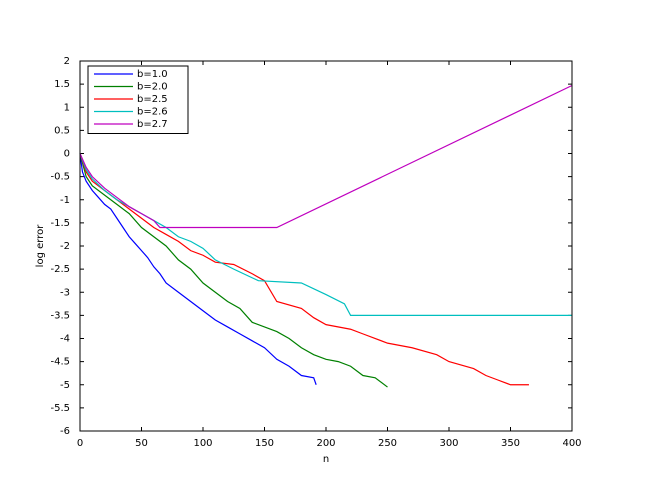 The image size is (654, 497). I want to click on legend-label: b=2.5, so click(152, 99).